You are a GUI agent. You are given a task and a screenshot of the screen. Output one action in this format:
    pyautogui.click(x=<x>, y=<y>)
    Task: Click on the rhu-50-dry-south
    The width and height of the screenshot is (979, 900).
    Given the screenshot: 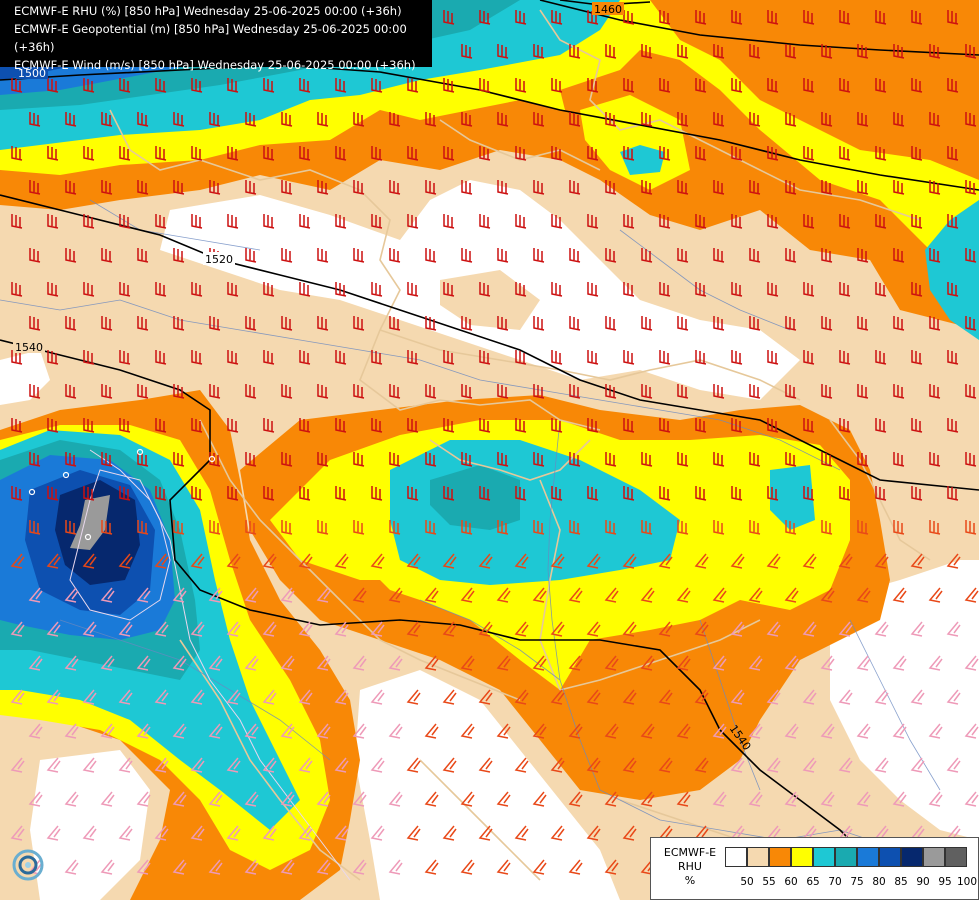 What is the action you would take?
    pyautogui.click(x=487, y=785)
    